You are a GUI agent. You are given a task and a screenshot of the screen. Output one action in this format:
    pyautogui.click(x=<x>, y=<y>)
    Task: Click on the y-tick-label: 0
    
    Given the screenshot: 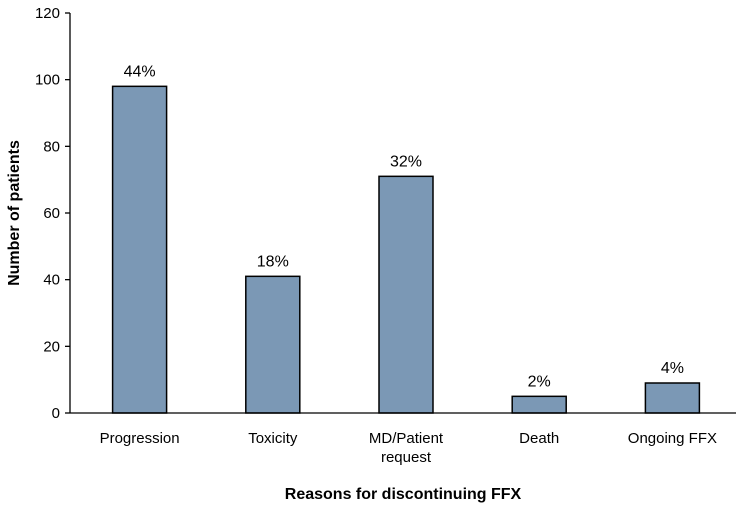 What is the action you would take?
    pyautogui.click(x=56, y=413)
    